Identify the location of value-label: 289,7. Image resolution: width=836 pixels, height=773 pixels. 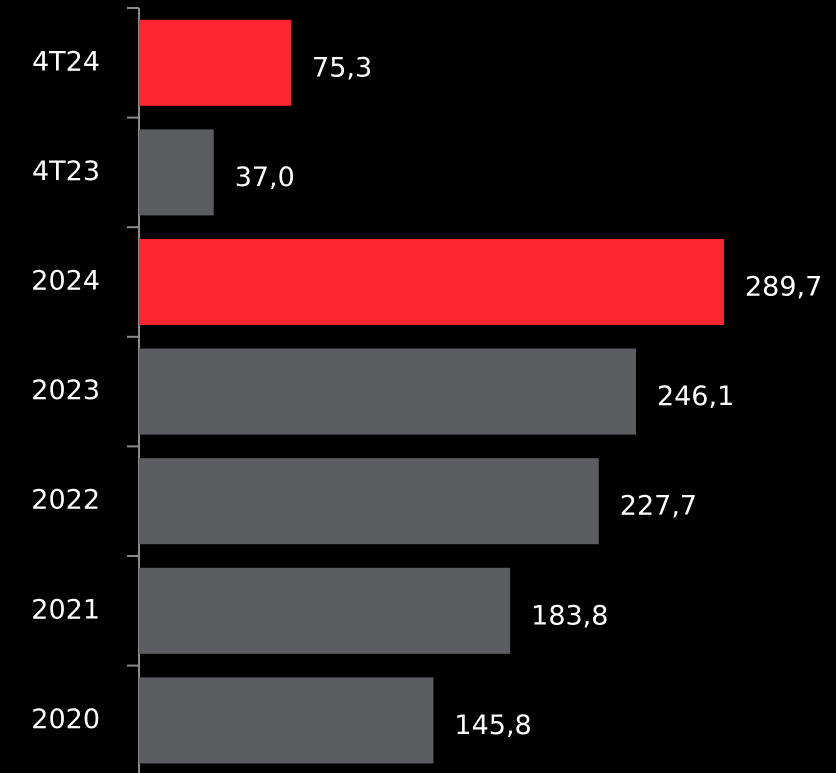
(783, 287).